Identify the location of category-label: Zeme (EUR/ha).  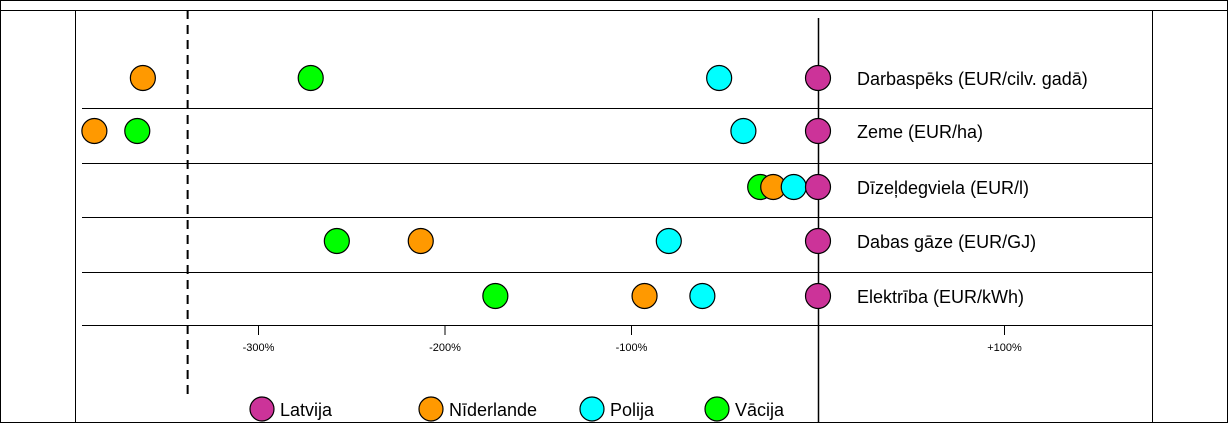
(920, 132).